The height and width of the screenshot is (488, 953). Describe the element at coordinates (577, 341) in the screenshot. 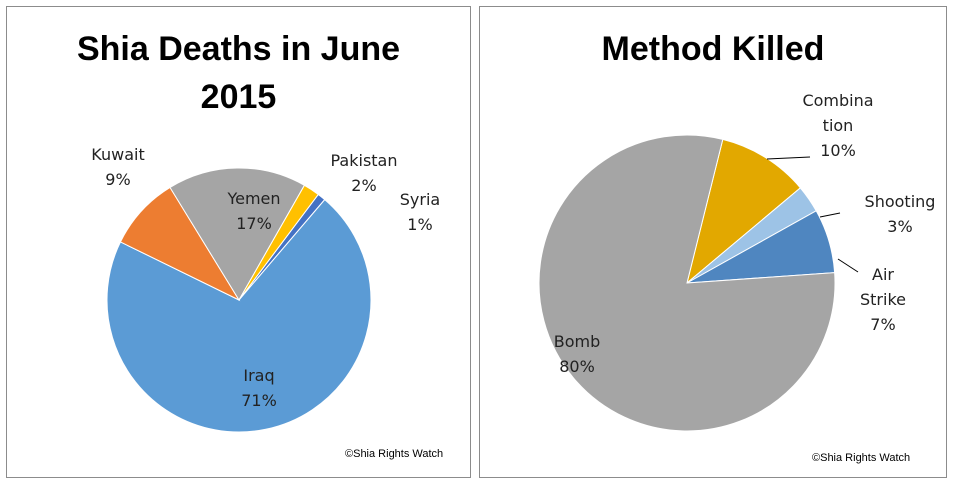

I see `pie-label-bomb: Bomb` at that location.